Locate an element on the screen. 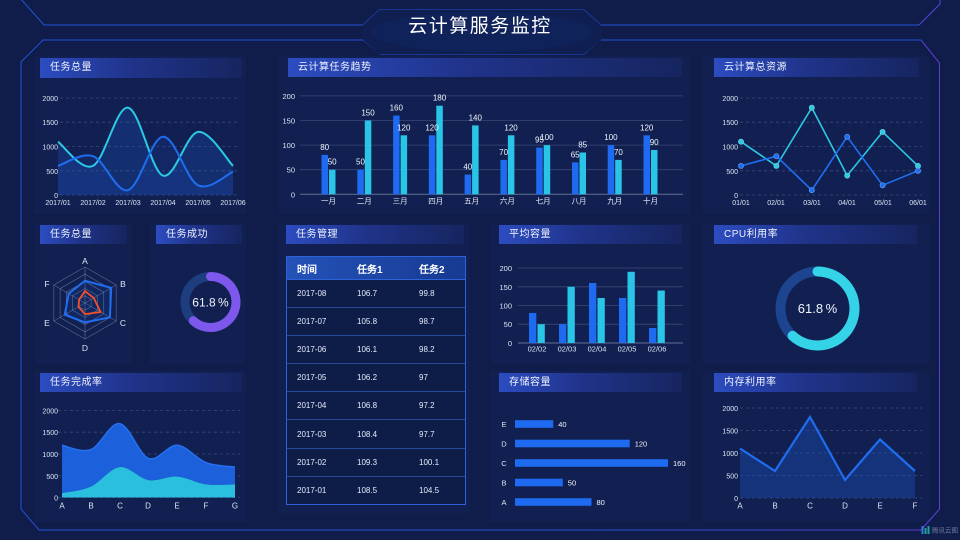  svg-text: 06/01 is located at coordinates (918, 203).